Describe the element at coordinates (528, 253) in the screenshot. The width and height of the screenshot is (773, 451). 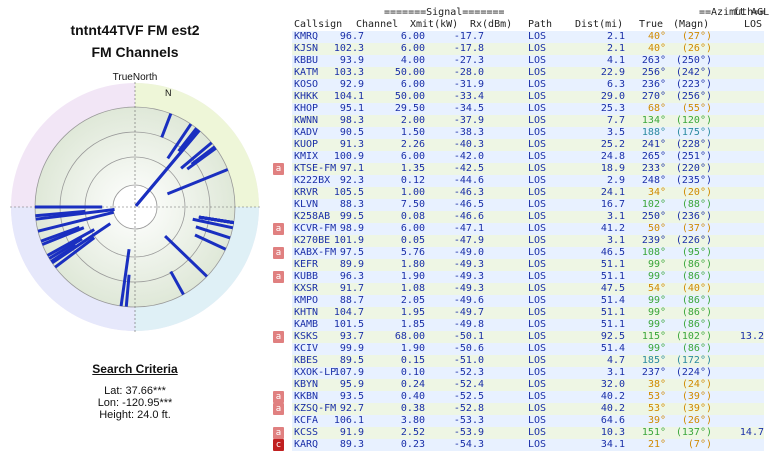
I see `table-row: KABX-FM 97.5 5.76 -49.0 LOS 46.5 108° (95°)` at that location.